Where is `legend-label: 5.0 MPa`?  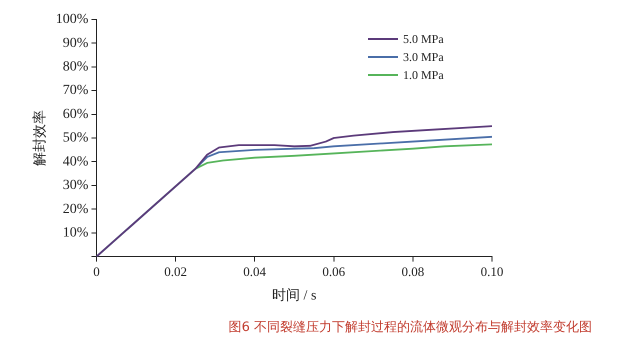 legend-label: 5.0 MPa is located at coordinates (423, 39).